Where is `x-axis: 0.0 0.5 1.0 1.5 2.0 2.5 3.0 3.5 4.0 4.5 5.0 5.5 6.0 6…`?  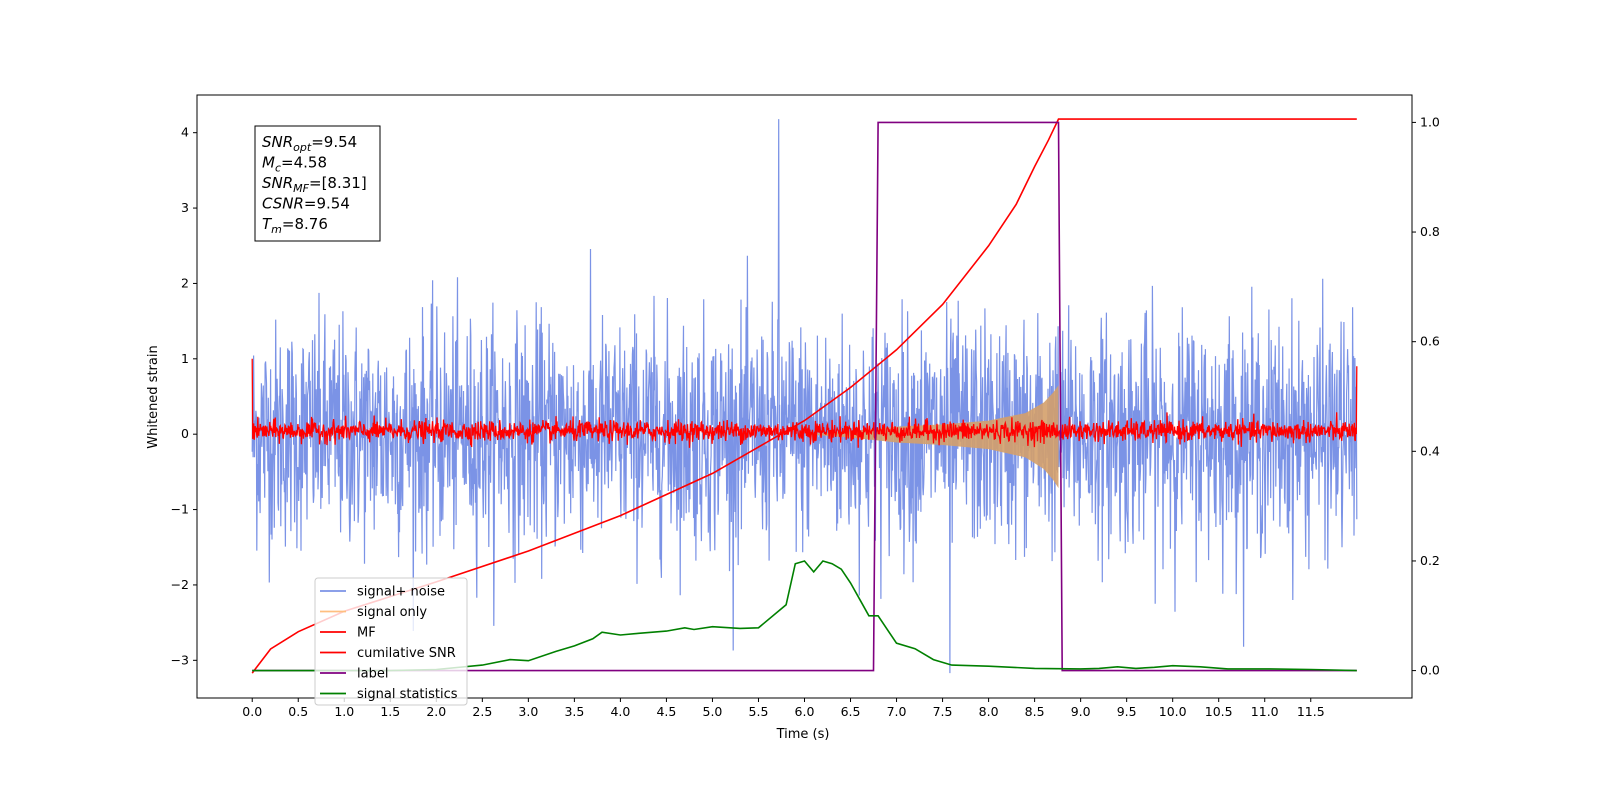 x-axis: 0.0 0.5 1.0 1.5 2.0 2.5 3.0 3.5 4.0 4.5 5.0 5.5 6.0 6… is located at coordinates (783, 708).